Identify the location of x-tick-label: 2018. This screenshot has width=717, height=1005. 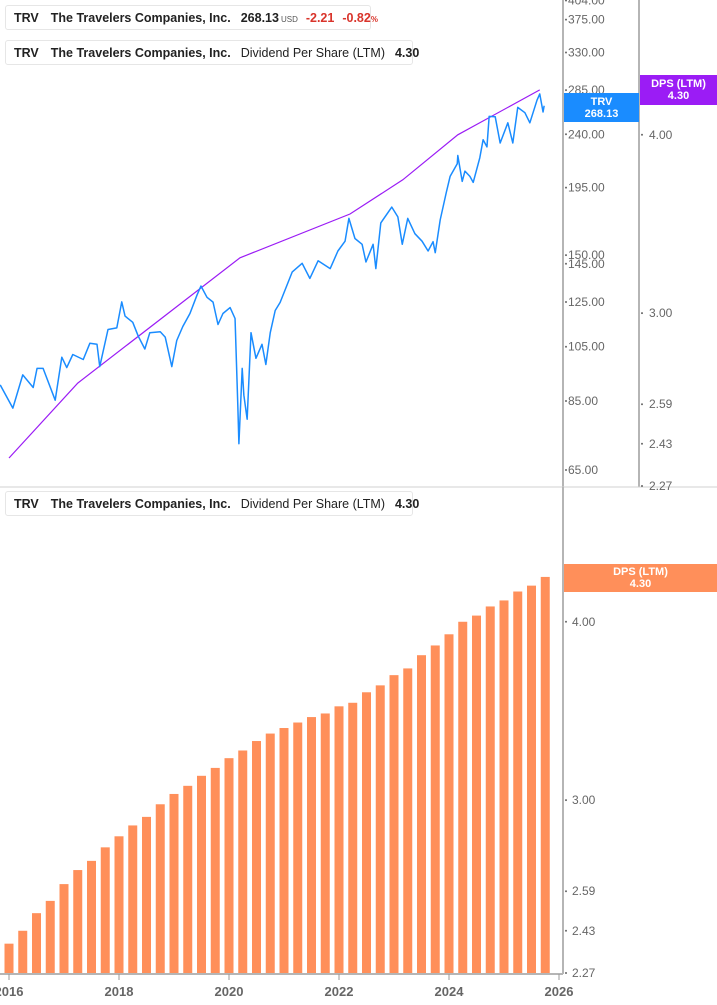
(119, 991).